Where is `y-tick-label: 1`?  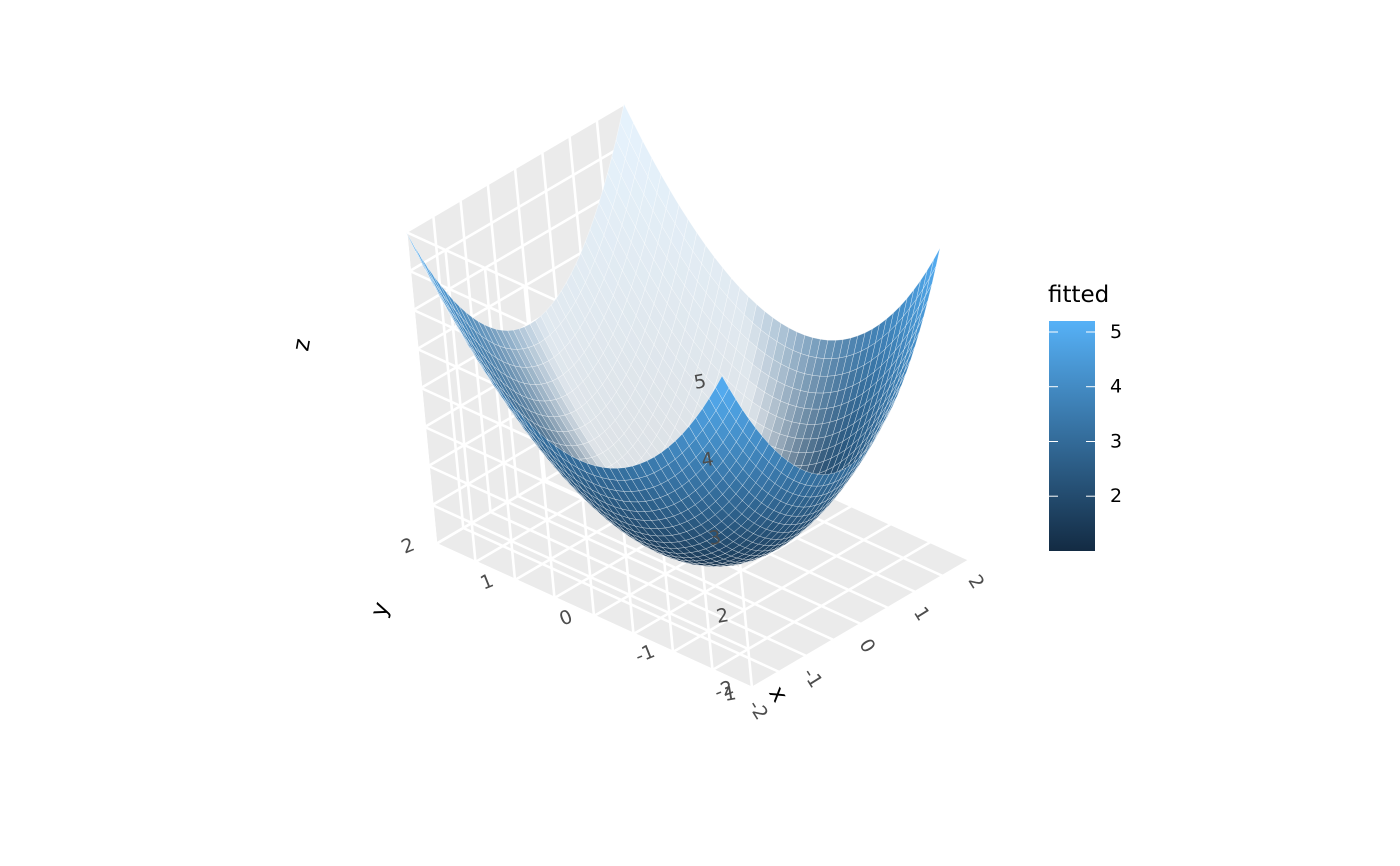 y-tick-label: 1 is located at coordinates (486, 582).